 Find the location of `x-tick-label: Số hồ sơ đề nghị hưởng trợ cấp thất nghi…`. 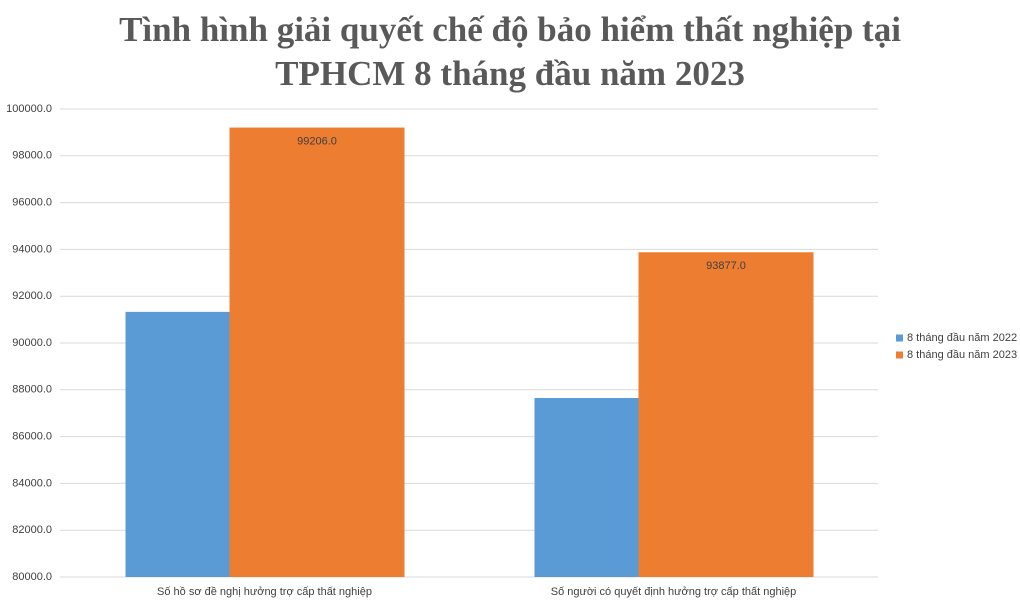

x-tick-label: Số hồ sơ đề nghị hưởng trợ cấp thất nghi… is located at coordinates (264, 592).